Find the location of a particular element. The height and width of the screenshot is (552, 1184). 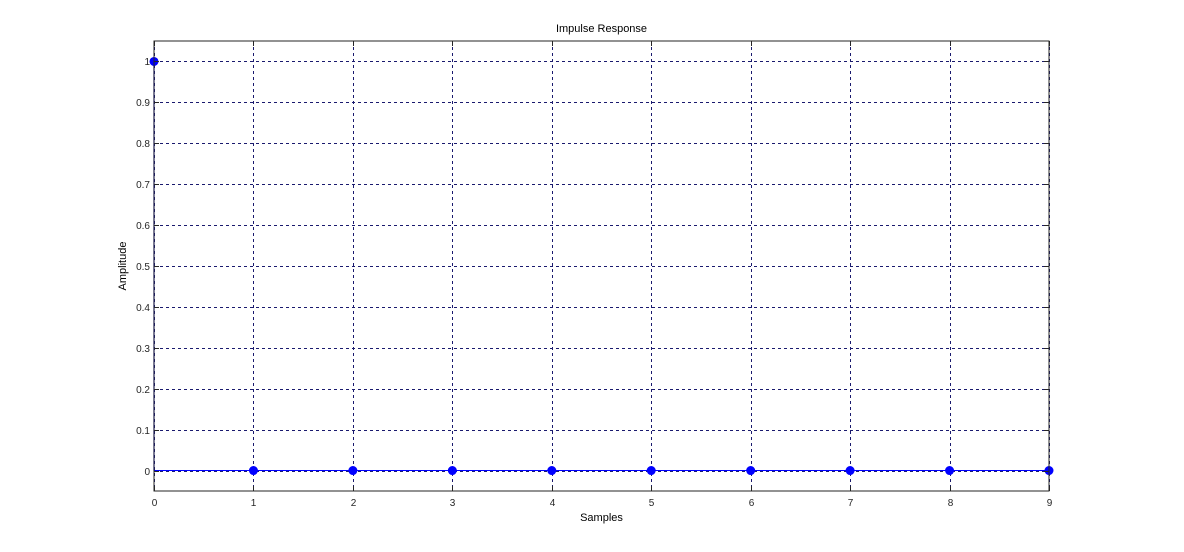

x-tick-label-2: 2 is located at coordinates (354, 503).